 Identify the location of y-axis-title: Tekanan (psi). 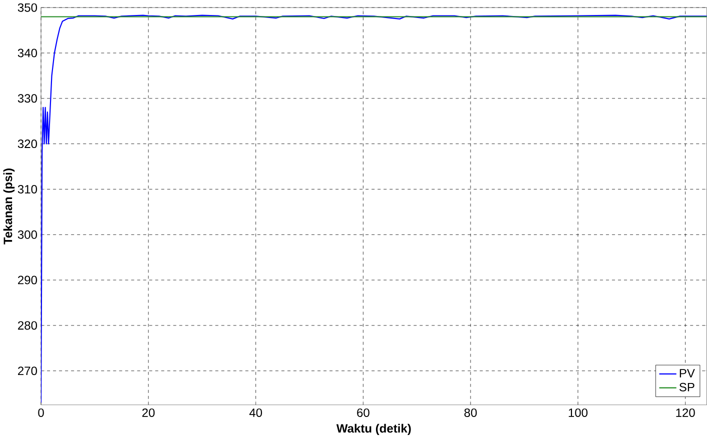
(9, 206).